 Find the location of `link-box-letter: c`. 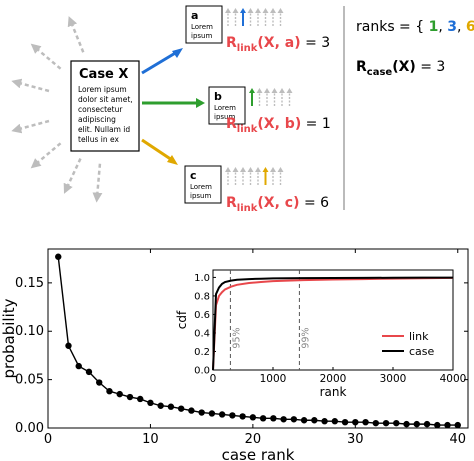

link-box-letter: c is located at coordinates (193, 175).